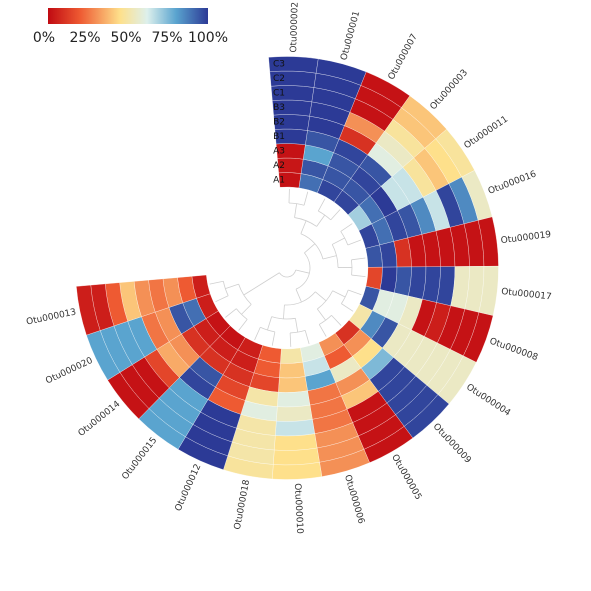 The image size is (591, 591). I want to click on otu-label: Otu000004, so click(488, 400).